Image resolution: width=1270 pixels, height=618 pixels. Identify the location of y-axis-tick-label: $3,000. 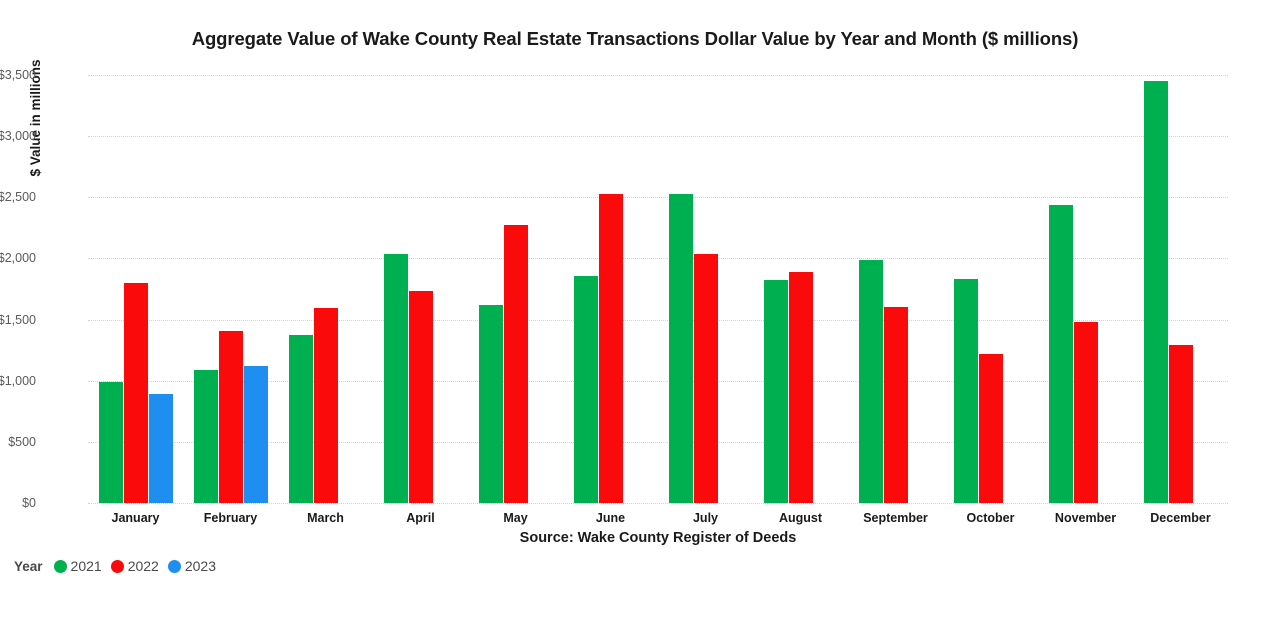
(18, 136).